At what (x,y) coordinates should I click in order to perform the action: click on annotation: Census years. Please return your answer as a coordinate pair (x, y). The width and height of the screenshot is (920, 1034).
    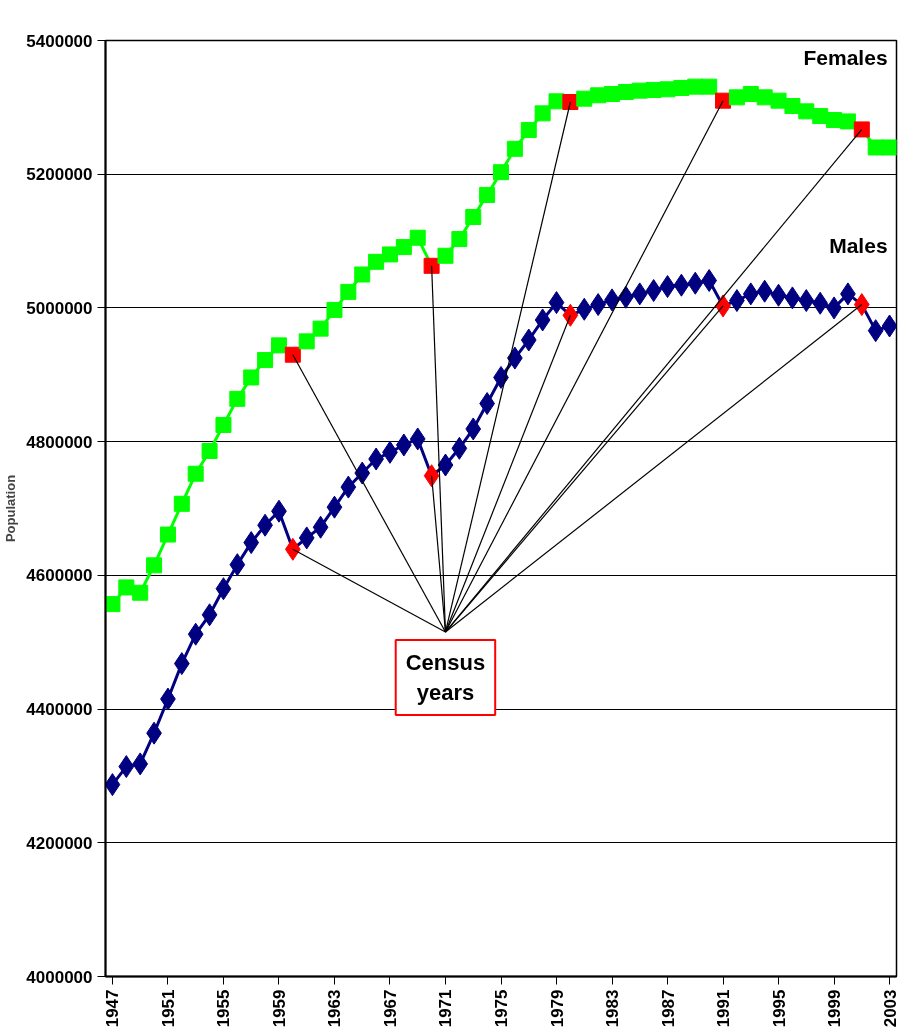
    Looking at the image, I should click on (445, 678).